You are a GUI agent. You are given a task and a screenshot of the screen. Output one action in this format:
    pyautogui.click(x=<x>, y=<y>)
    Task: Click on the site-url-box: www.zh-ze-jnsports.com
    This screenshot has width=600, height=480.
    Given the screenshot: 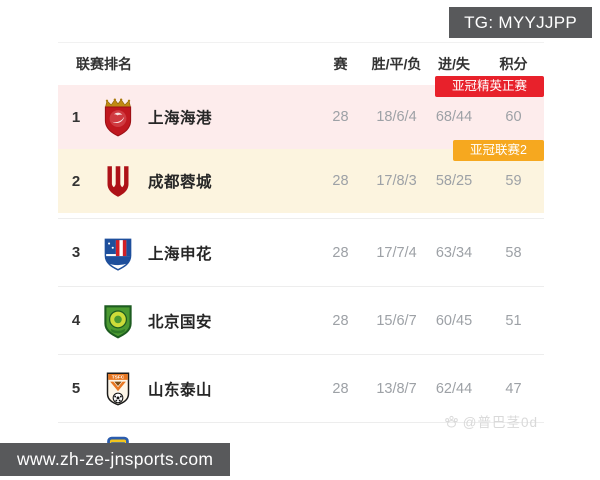 What is the action you would take?
    pyautogui.click(x=115, y=459)
    